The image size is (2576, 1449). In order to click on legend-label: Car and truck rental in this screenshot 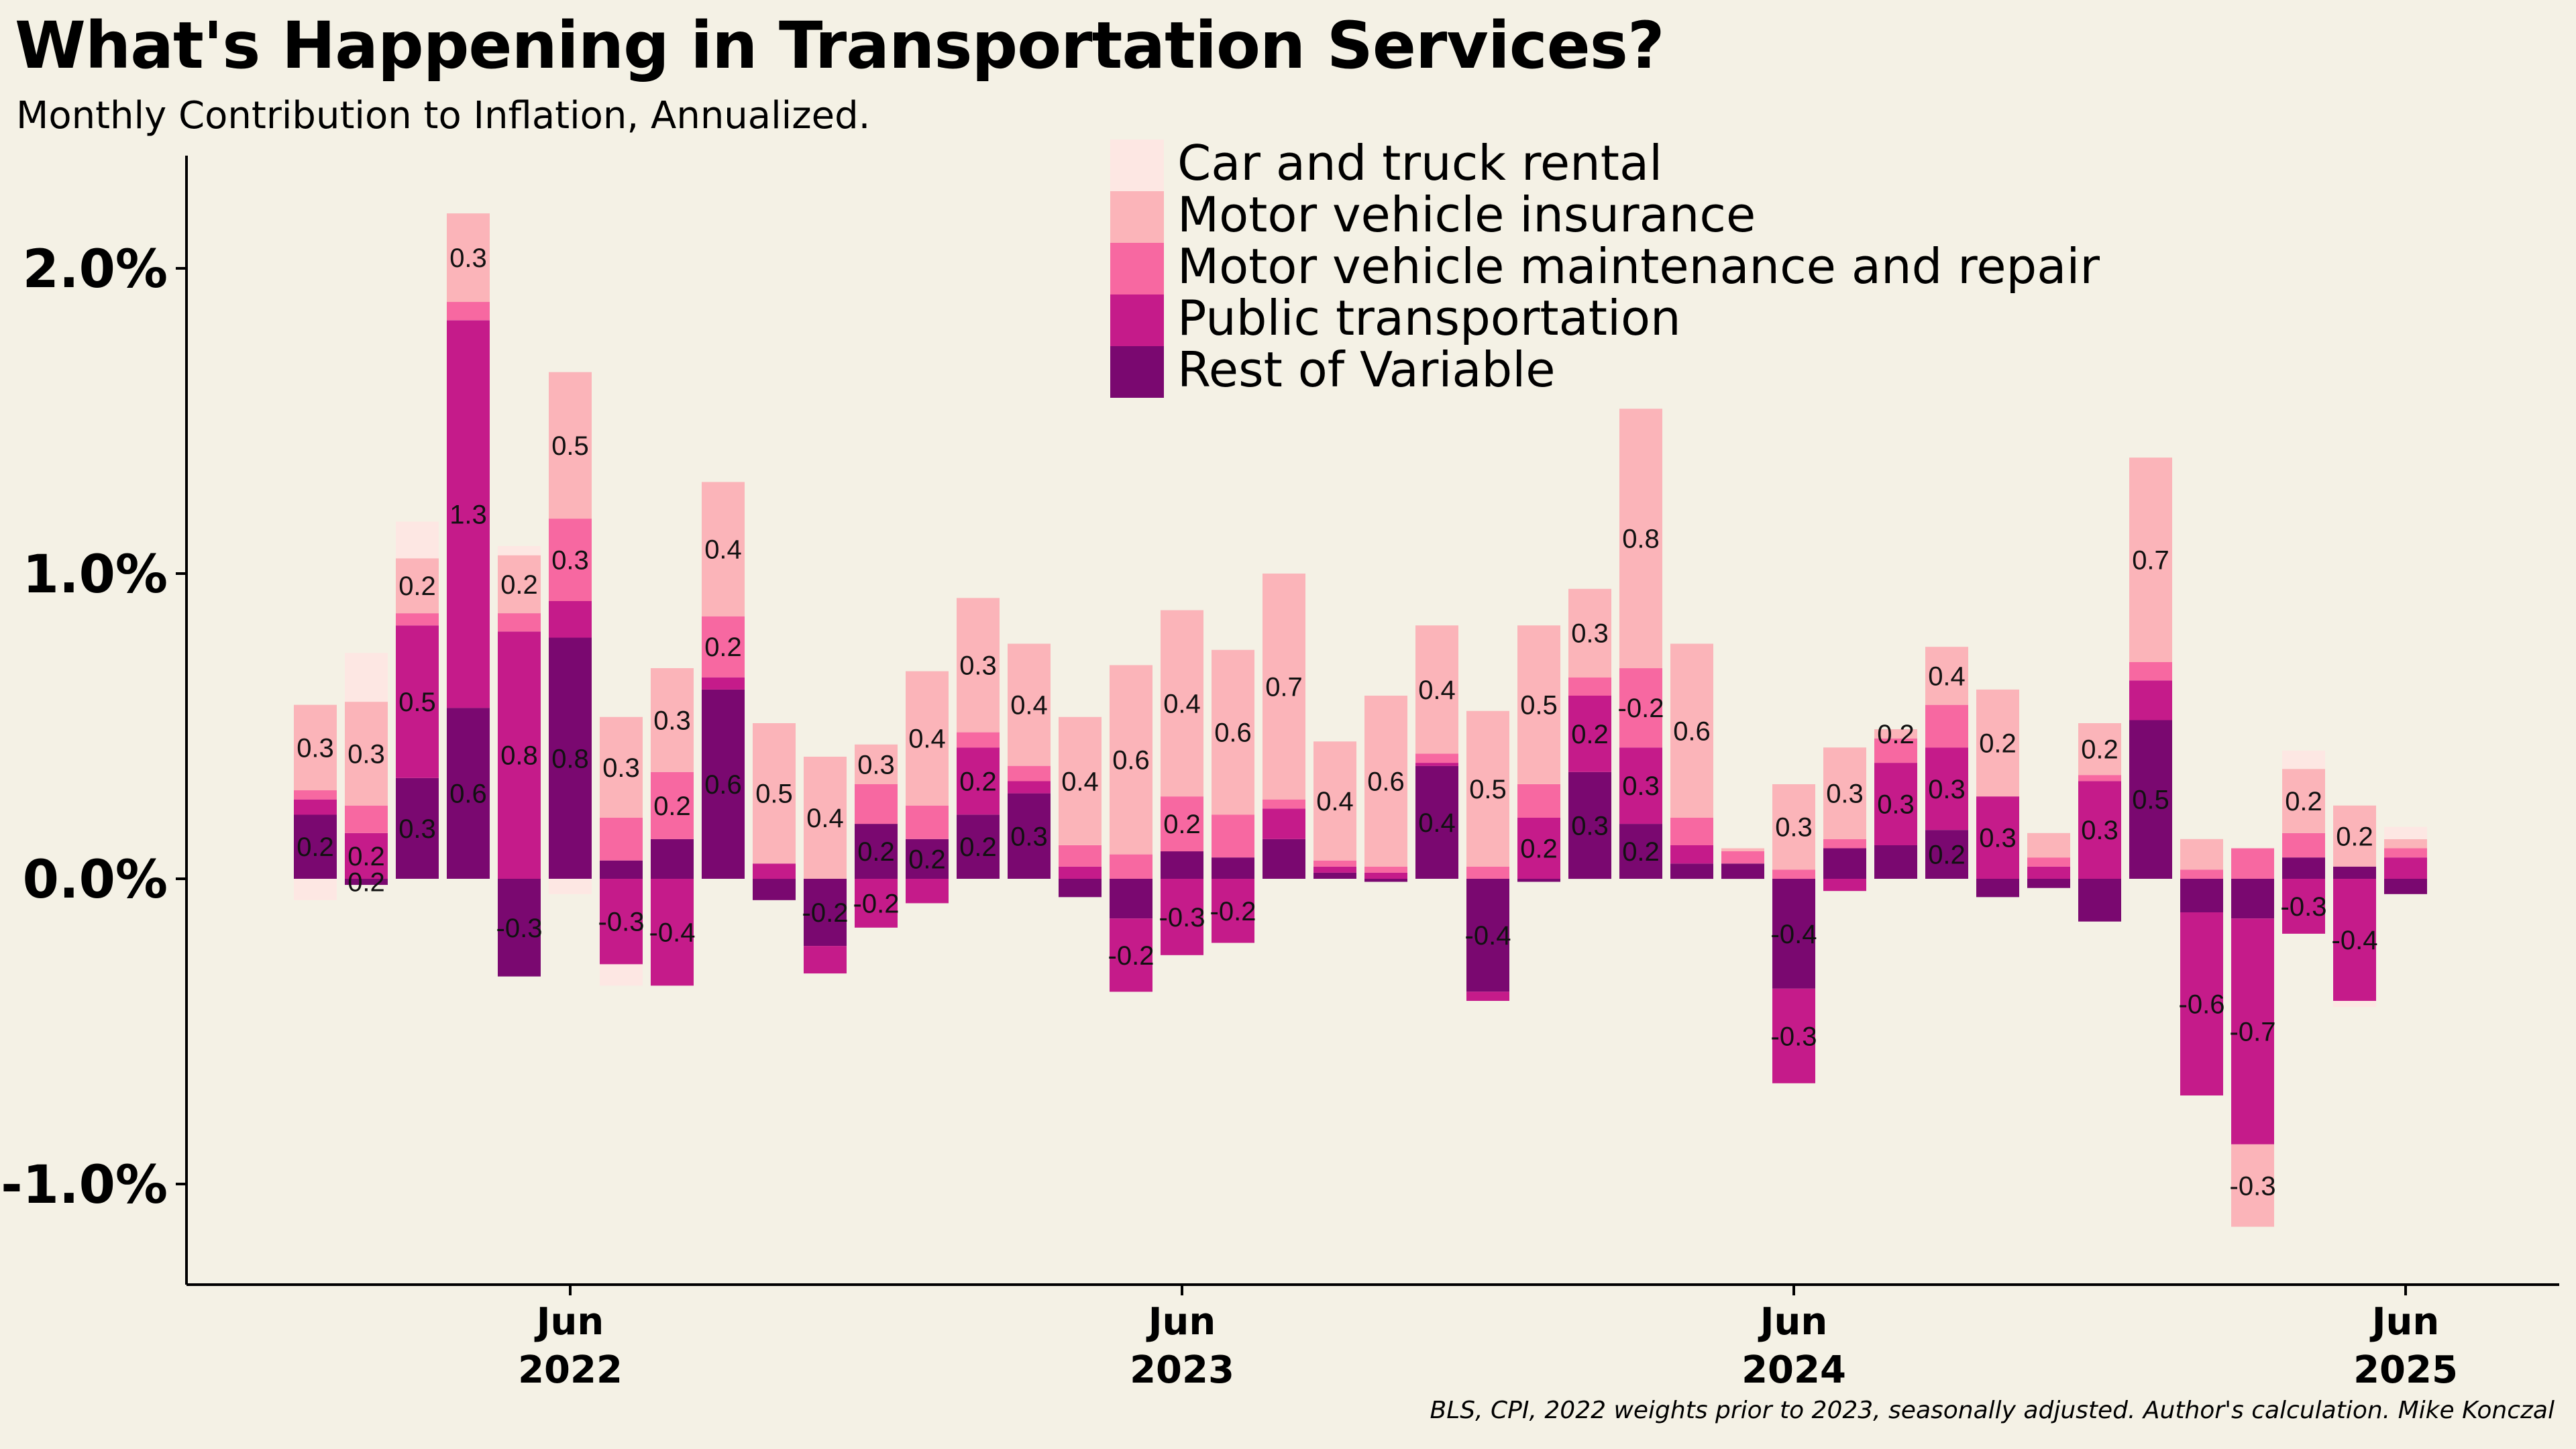, I will do `click(1419, 163)`.